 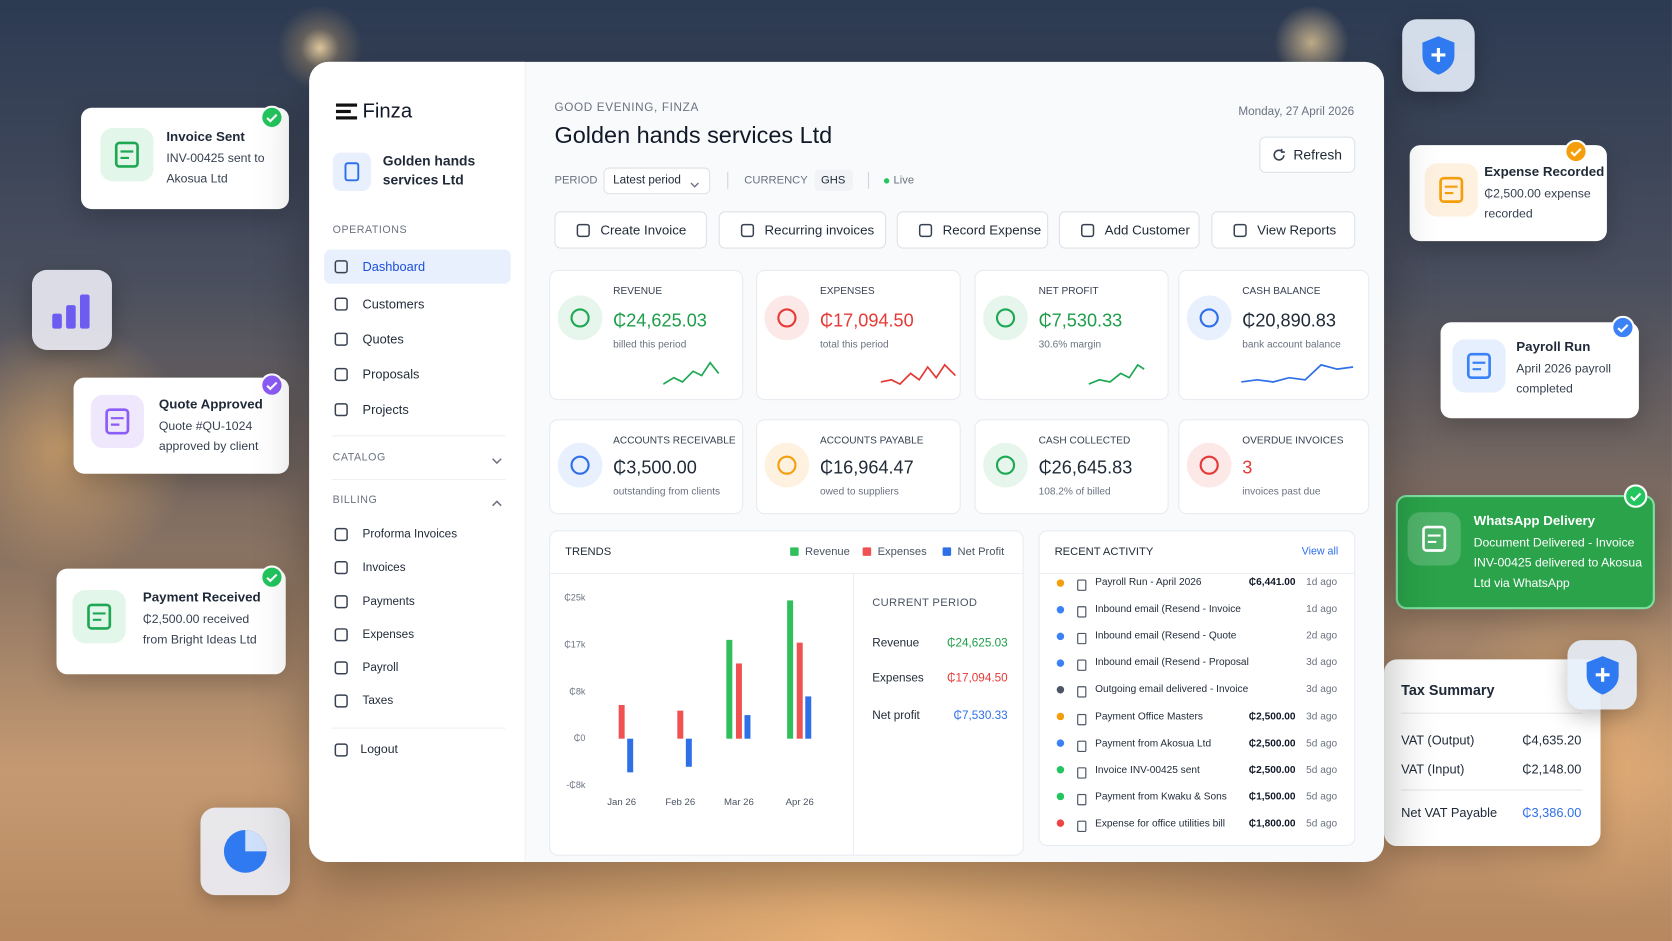 What do you see at coordinates (410, 534) in the screenshot?
I see `nav-item: Proforma Invoices` at bounding box center [410, 534].